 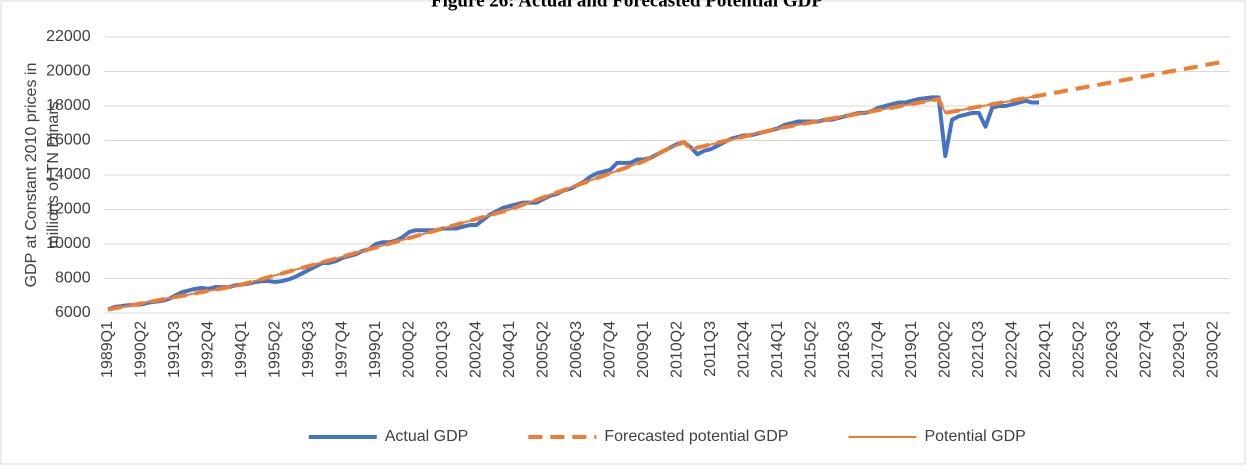 What do you see at coordinates (241, 349) in the screenshot?
I see `x-tick-label: 1994Q1` at bounding box center [241, 349].